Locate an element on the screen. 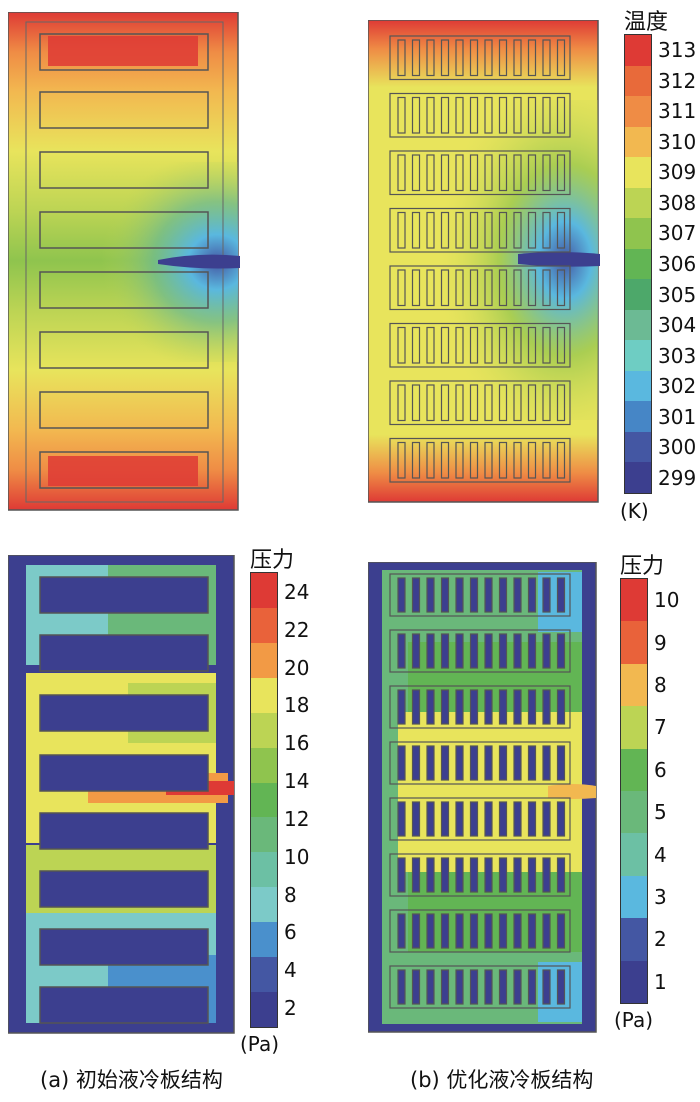 The image size is (700, 1102). pressure-field-initial-plate is located at coordinates (121, 794).